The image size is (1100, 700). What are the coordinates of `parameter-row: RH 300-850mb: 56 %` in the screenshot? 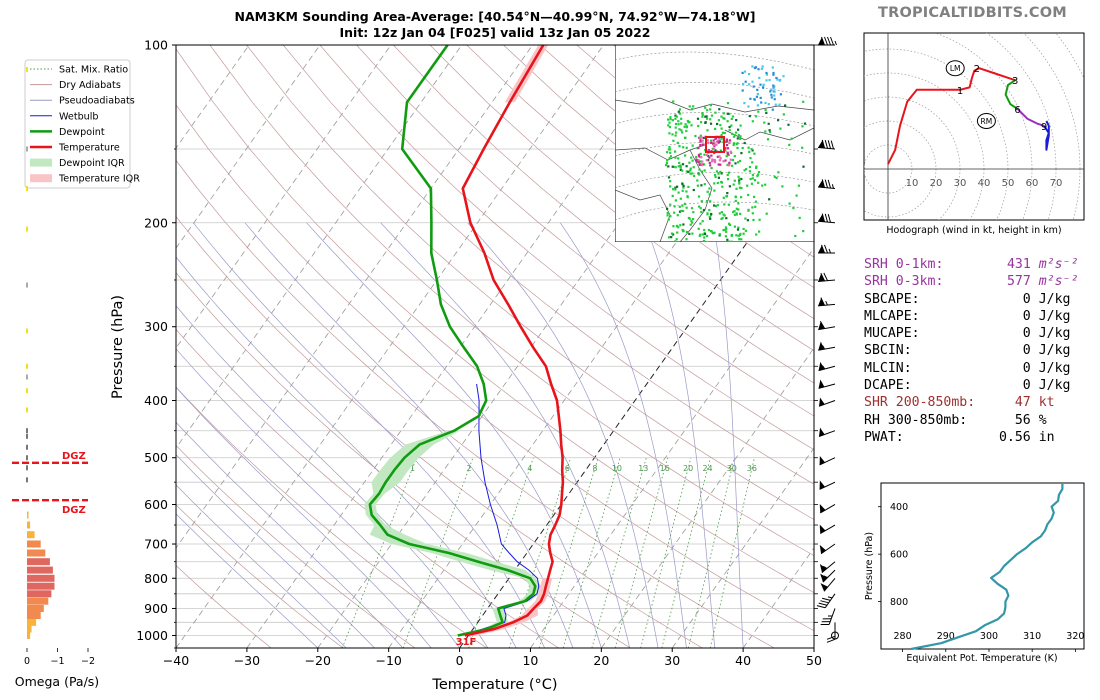 It's located at (974, 420).